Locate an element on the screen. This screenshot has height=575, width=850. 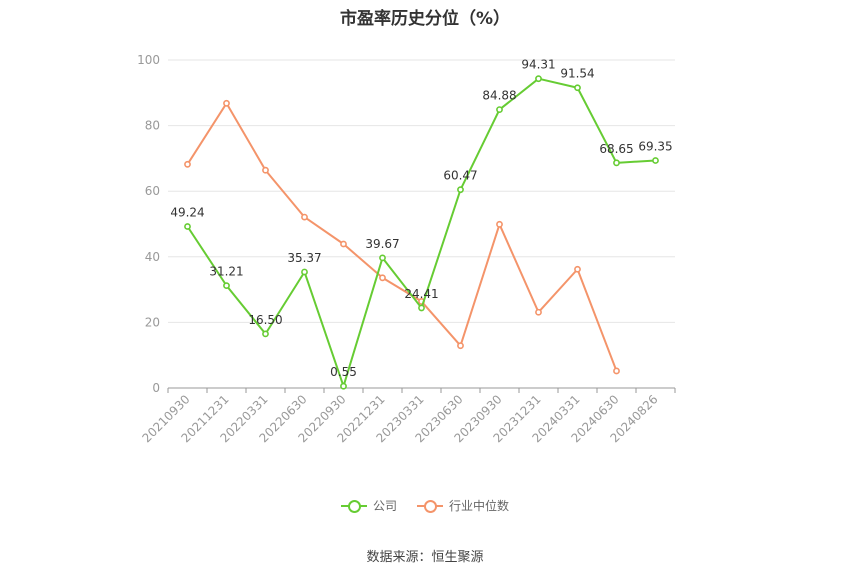
legend-swatch-industry-icon is located at coordinates (430, 506).